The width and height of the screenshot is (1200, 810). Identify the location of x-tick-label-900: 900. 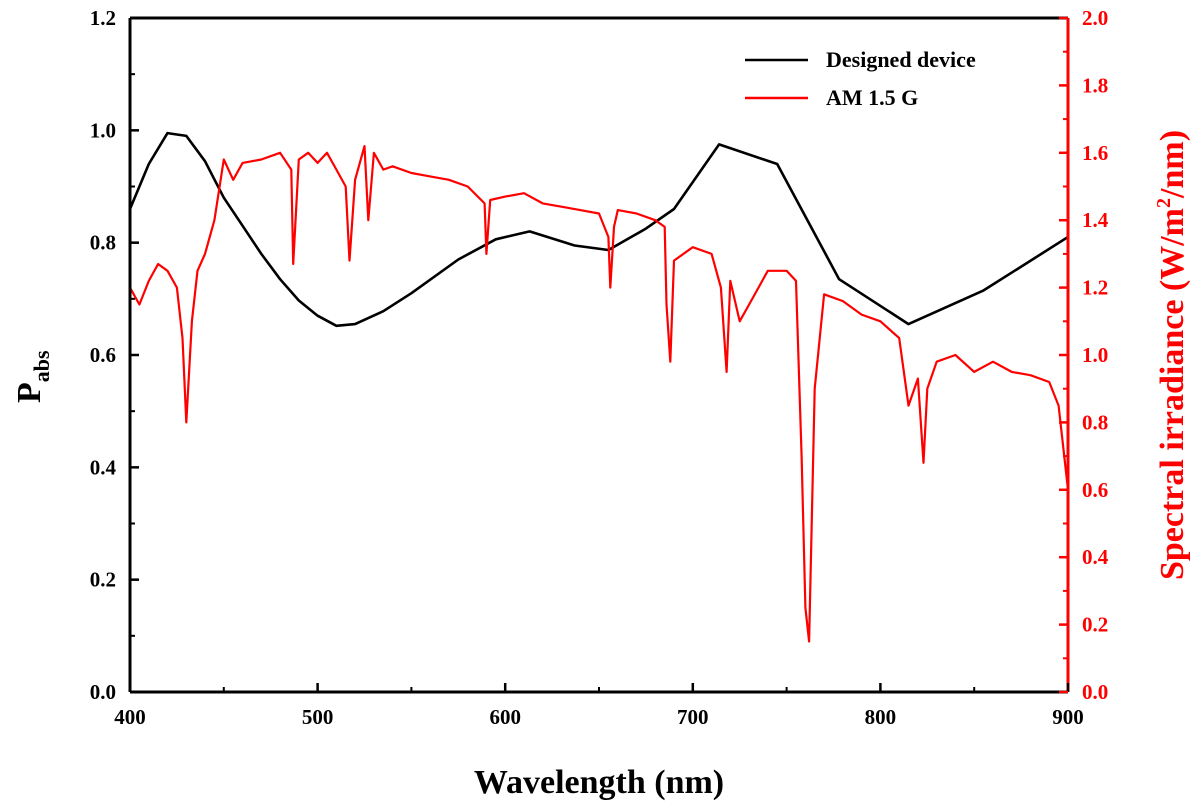
(1068, 717).